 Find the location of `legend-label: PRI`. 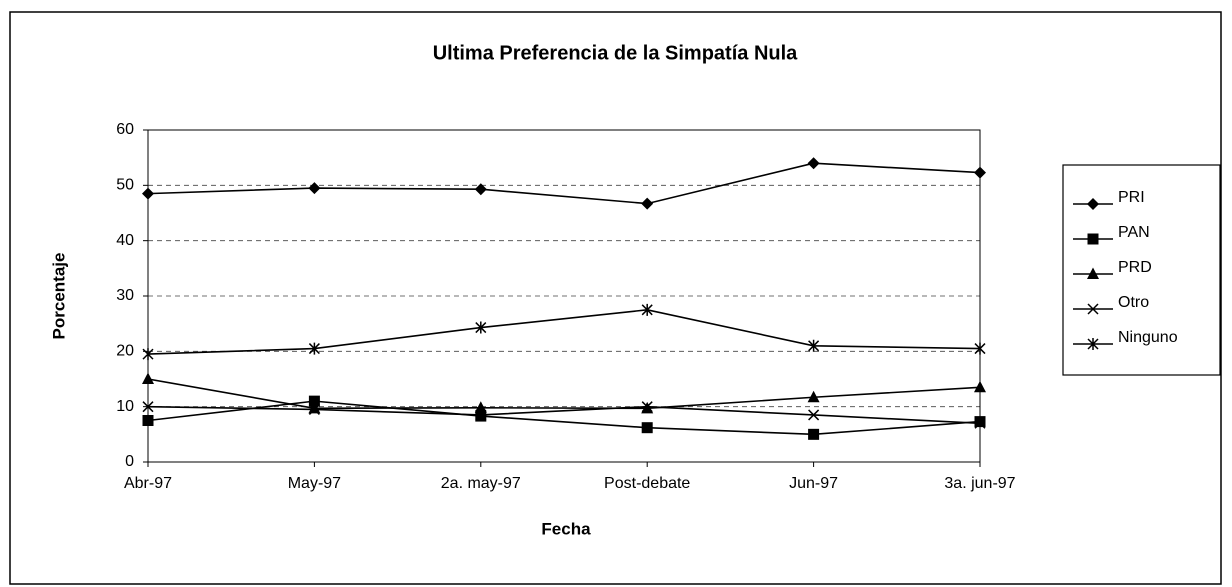

legend-label: PRI is located at coordinates (1131, 197).